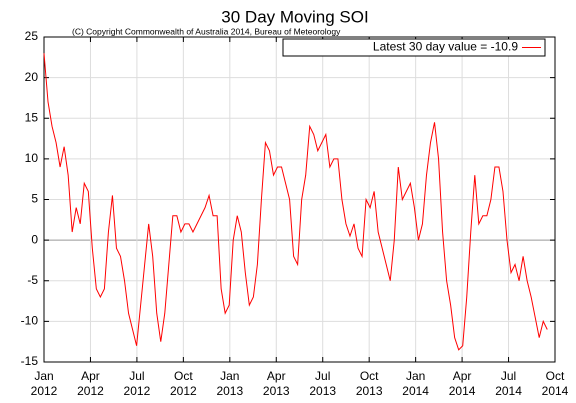 The height and width of the screenshot is (403, 576). I want to click on legend-label: Latest 30 day value = -10.9, so click(445, 47).